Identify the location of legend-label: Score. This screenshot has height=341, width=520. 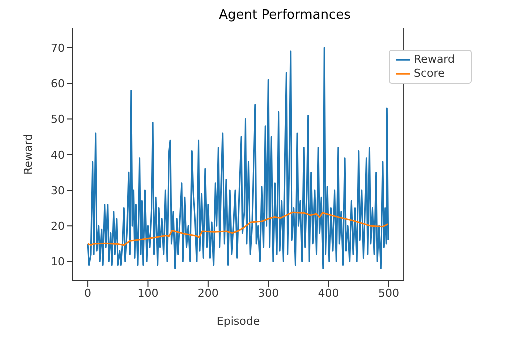
(429, 73).